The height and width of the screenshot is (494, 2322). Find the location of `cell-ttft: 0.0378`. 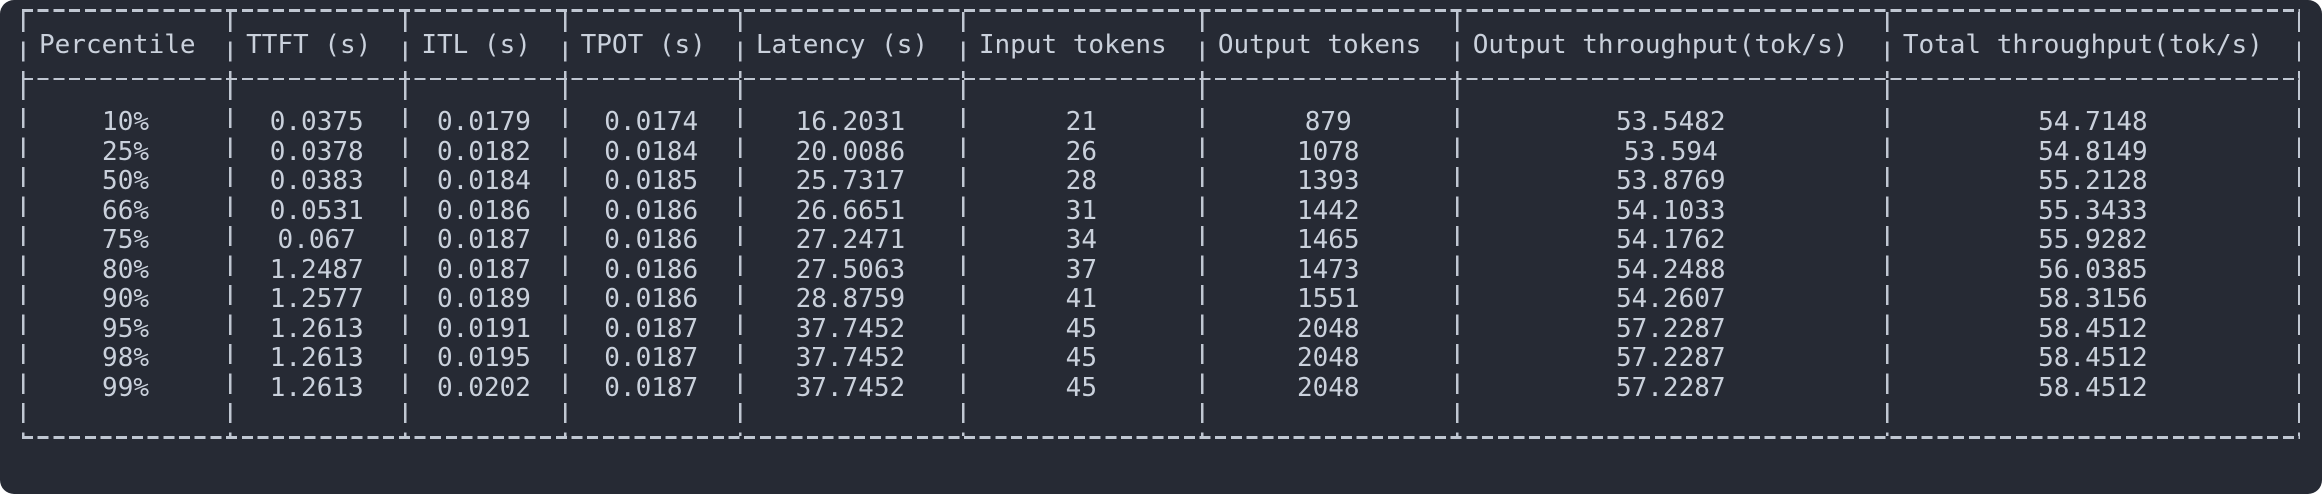

cell-ttft: 0.0378 is located at coordinates (317, 152).